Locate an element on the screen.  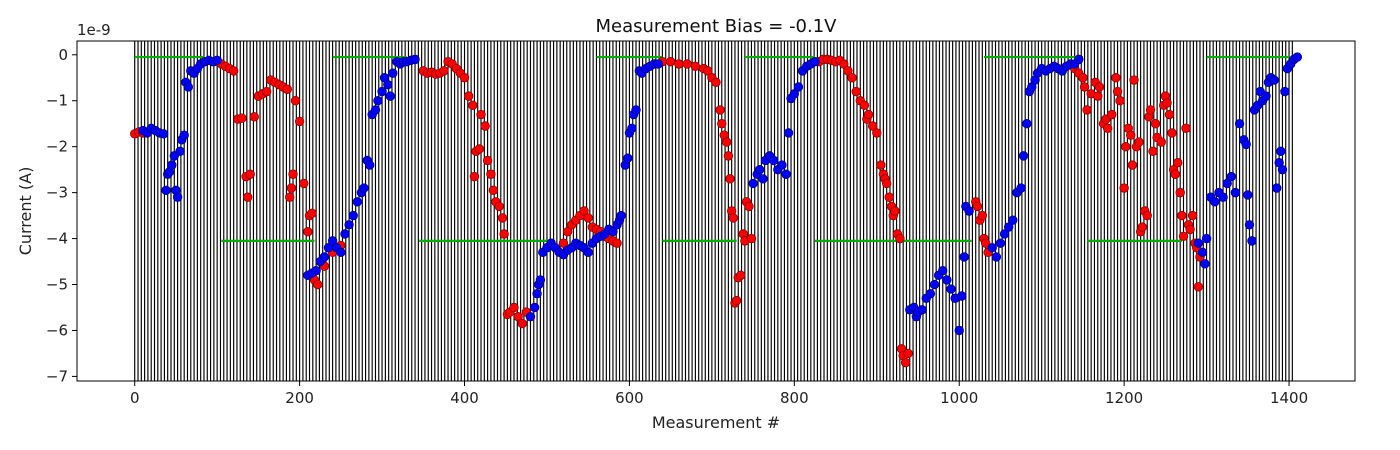
y-tick-label: −2 is located at coordinates (57, 147).